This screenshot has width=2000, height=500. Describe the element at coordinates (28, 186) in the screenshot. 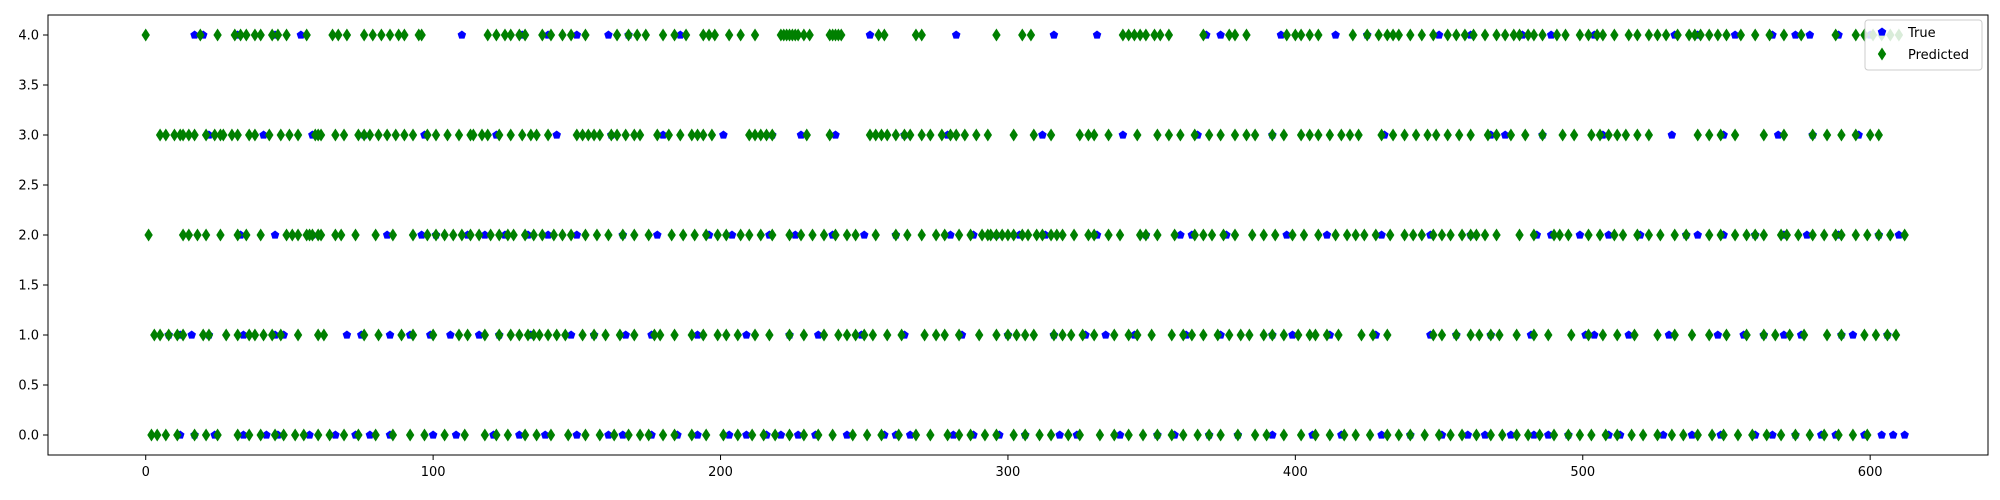

I see `y-tick-label: 2.5` at that location.